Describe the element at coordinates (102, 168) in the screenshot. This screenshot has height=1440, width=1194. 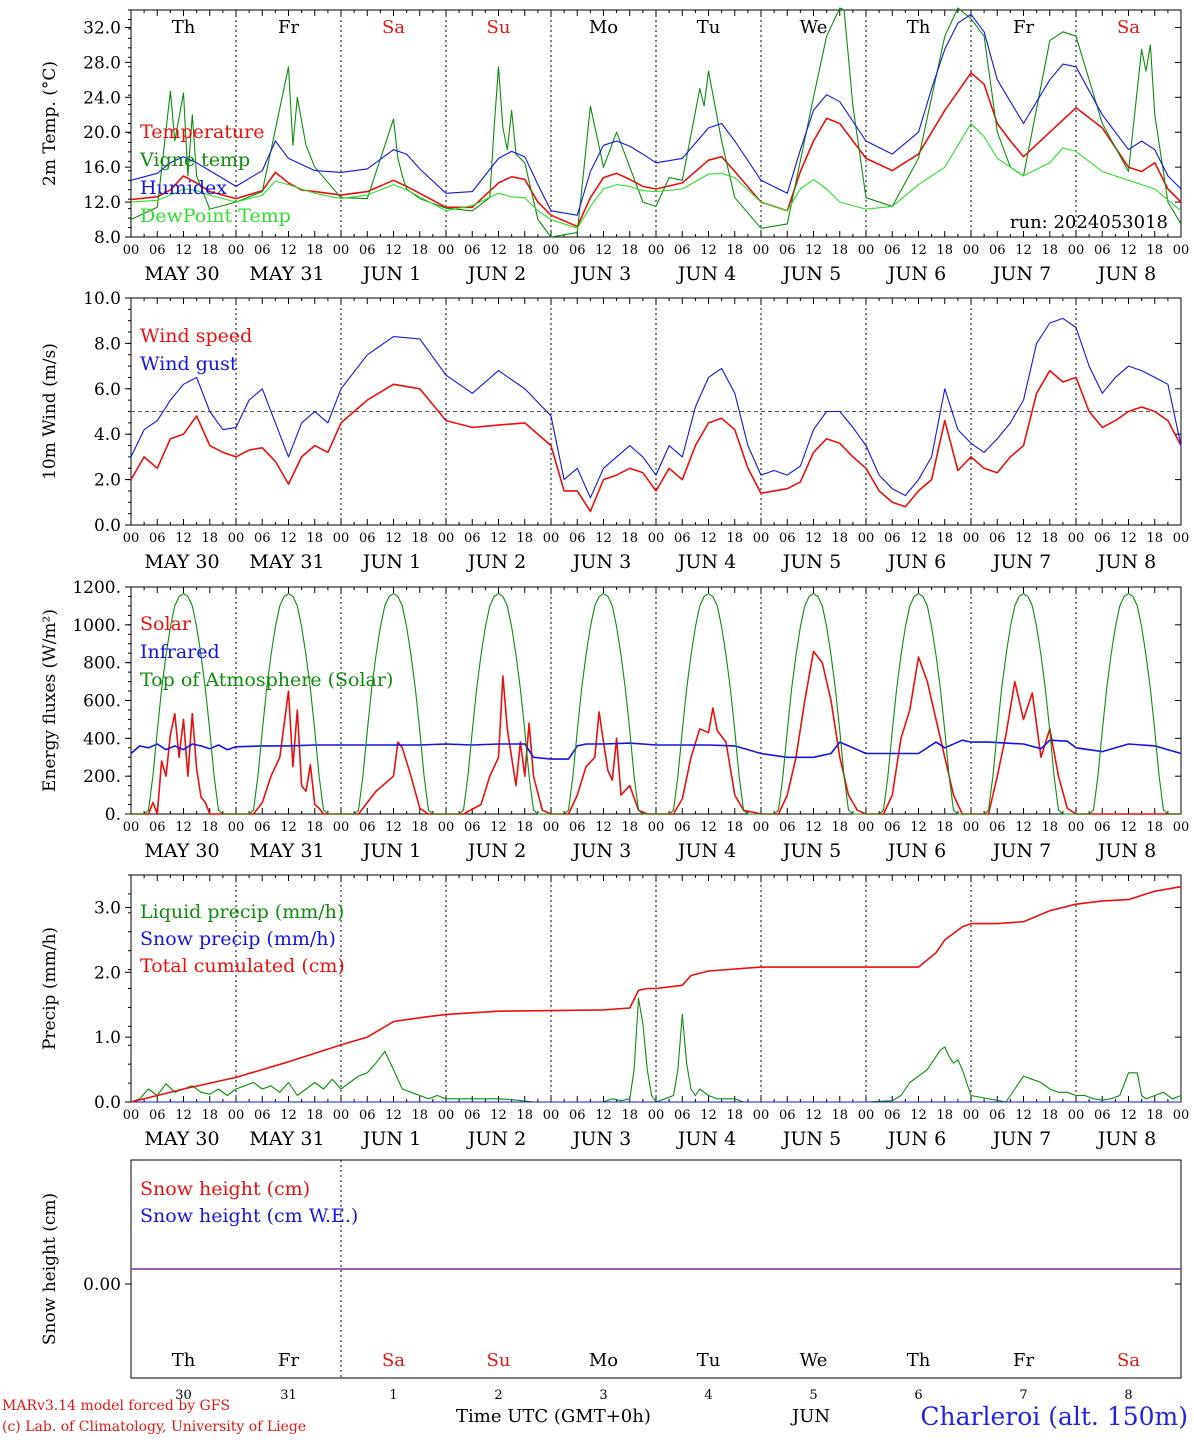
I see `y-tick-label: 16.0` at that location.